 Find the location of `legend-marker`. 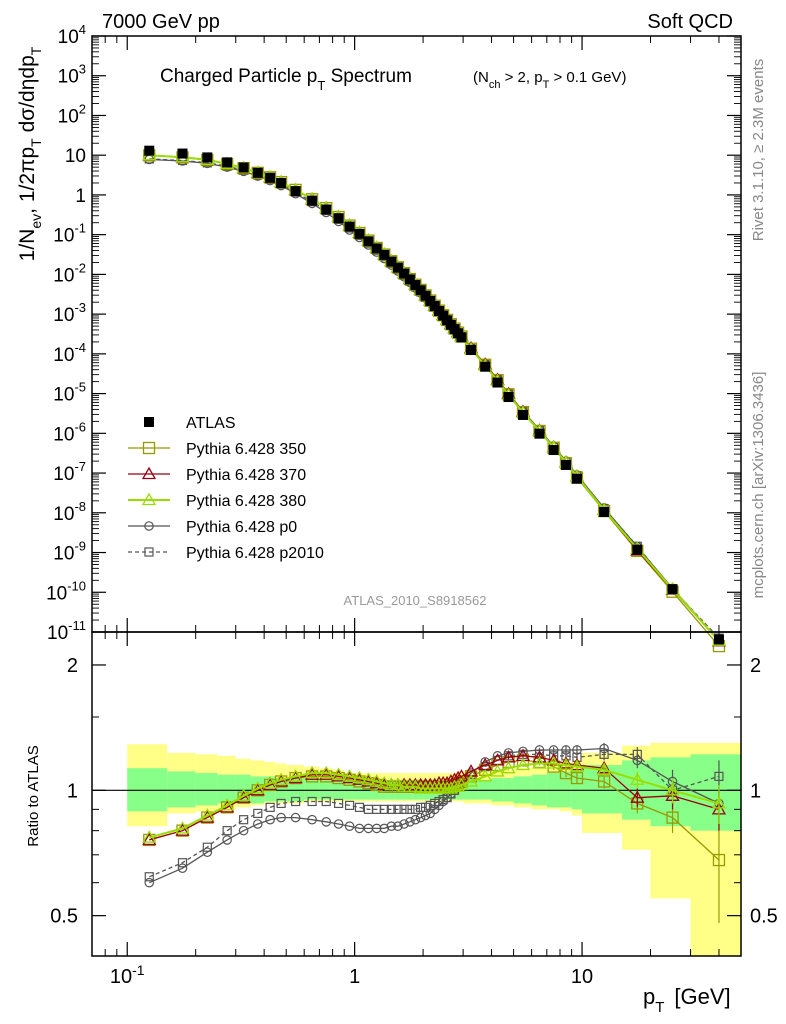

legend-marker is located at coordinates (149, 473).